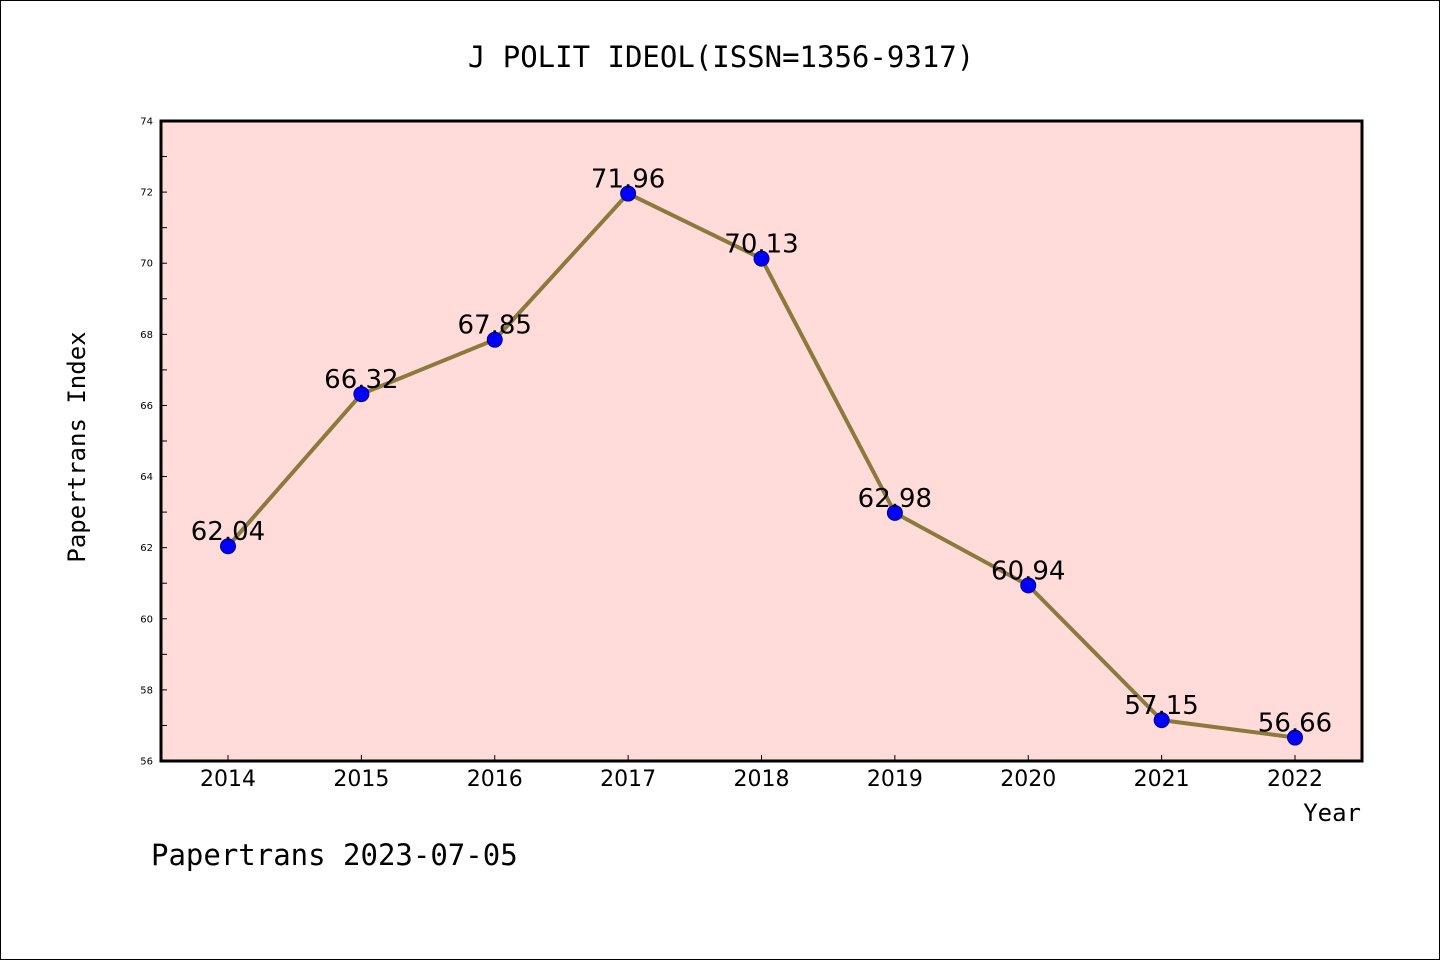 This screenshot has height=961, width=1440. I want to click on y-tick-label: 66, so click(146, 406).